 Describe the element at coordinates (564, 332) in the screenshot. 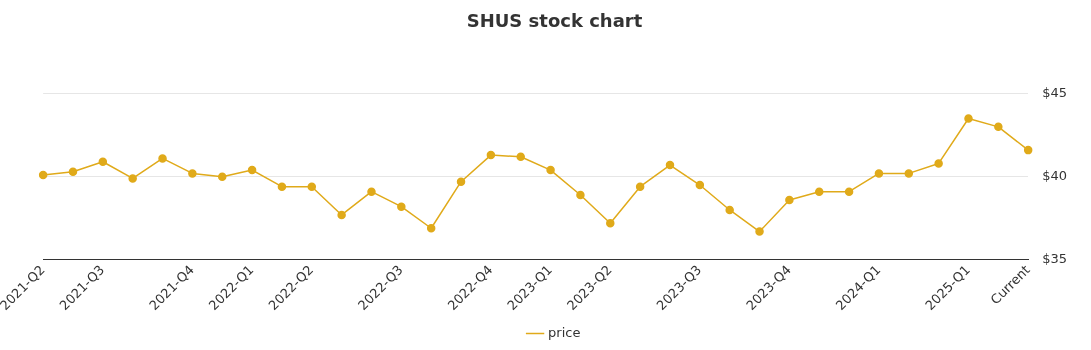

I see `legend-label: price` at that location.